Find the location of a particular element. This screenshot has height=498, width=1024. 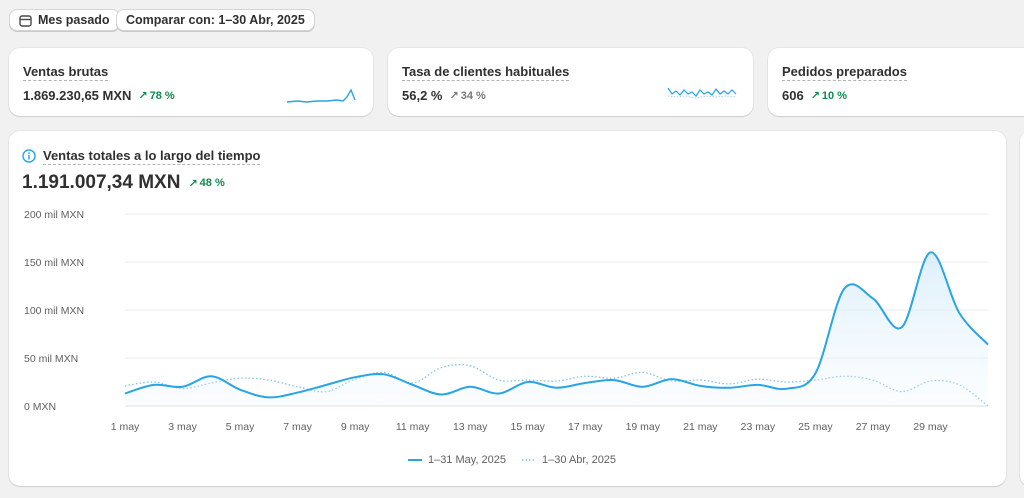

kpi-value: 1.869.230,65 MXN is located at coordinates (77, 95).